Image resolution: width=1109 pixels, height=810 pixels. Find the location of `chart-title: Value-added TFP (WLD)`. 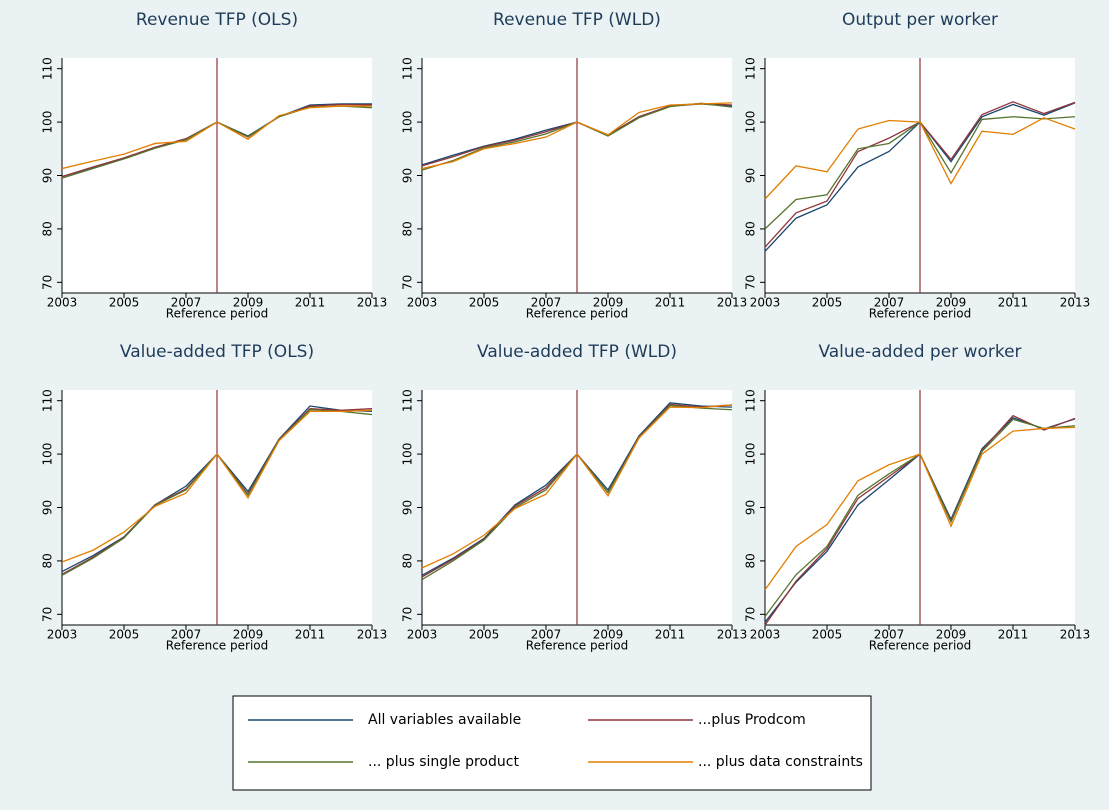

chart-title: Value-added TFP (WLD) is located at coordinates (577, 352).